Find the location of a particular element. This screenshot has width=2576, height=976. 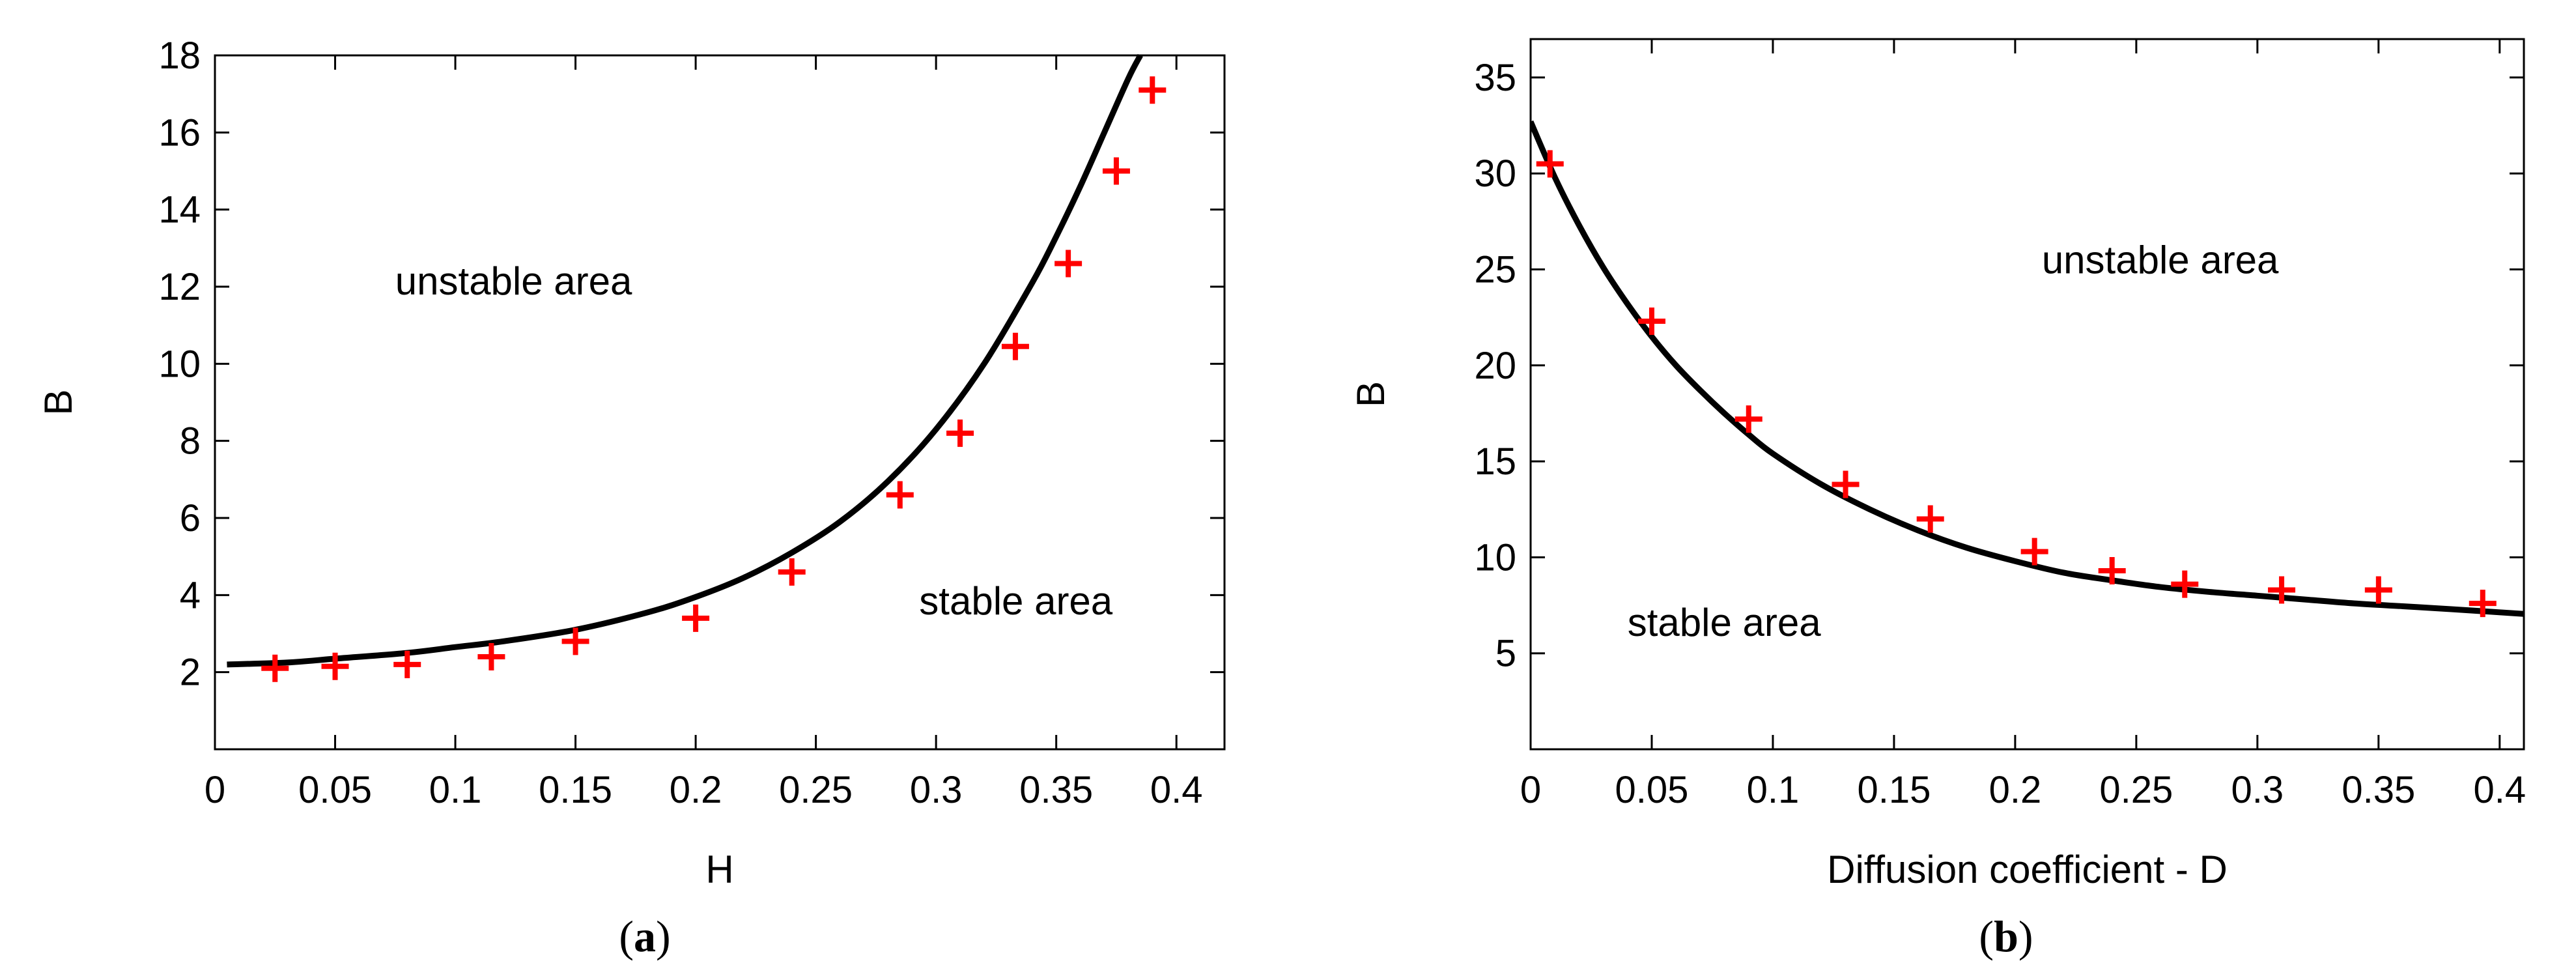

caption-letter: a is located at coordinates (645, 936).